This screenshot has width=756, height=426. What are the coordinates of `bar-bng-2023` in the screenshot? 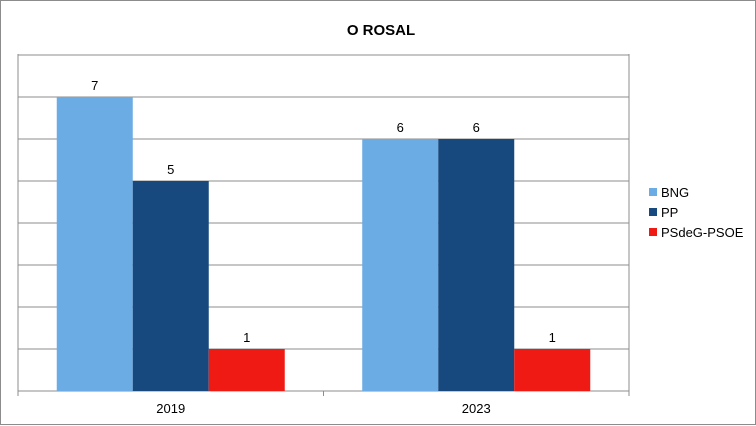 It's located at (400, 265).